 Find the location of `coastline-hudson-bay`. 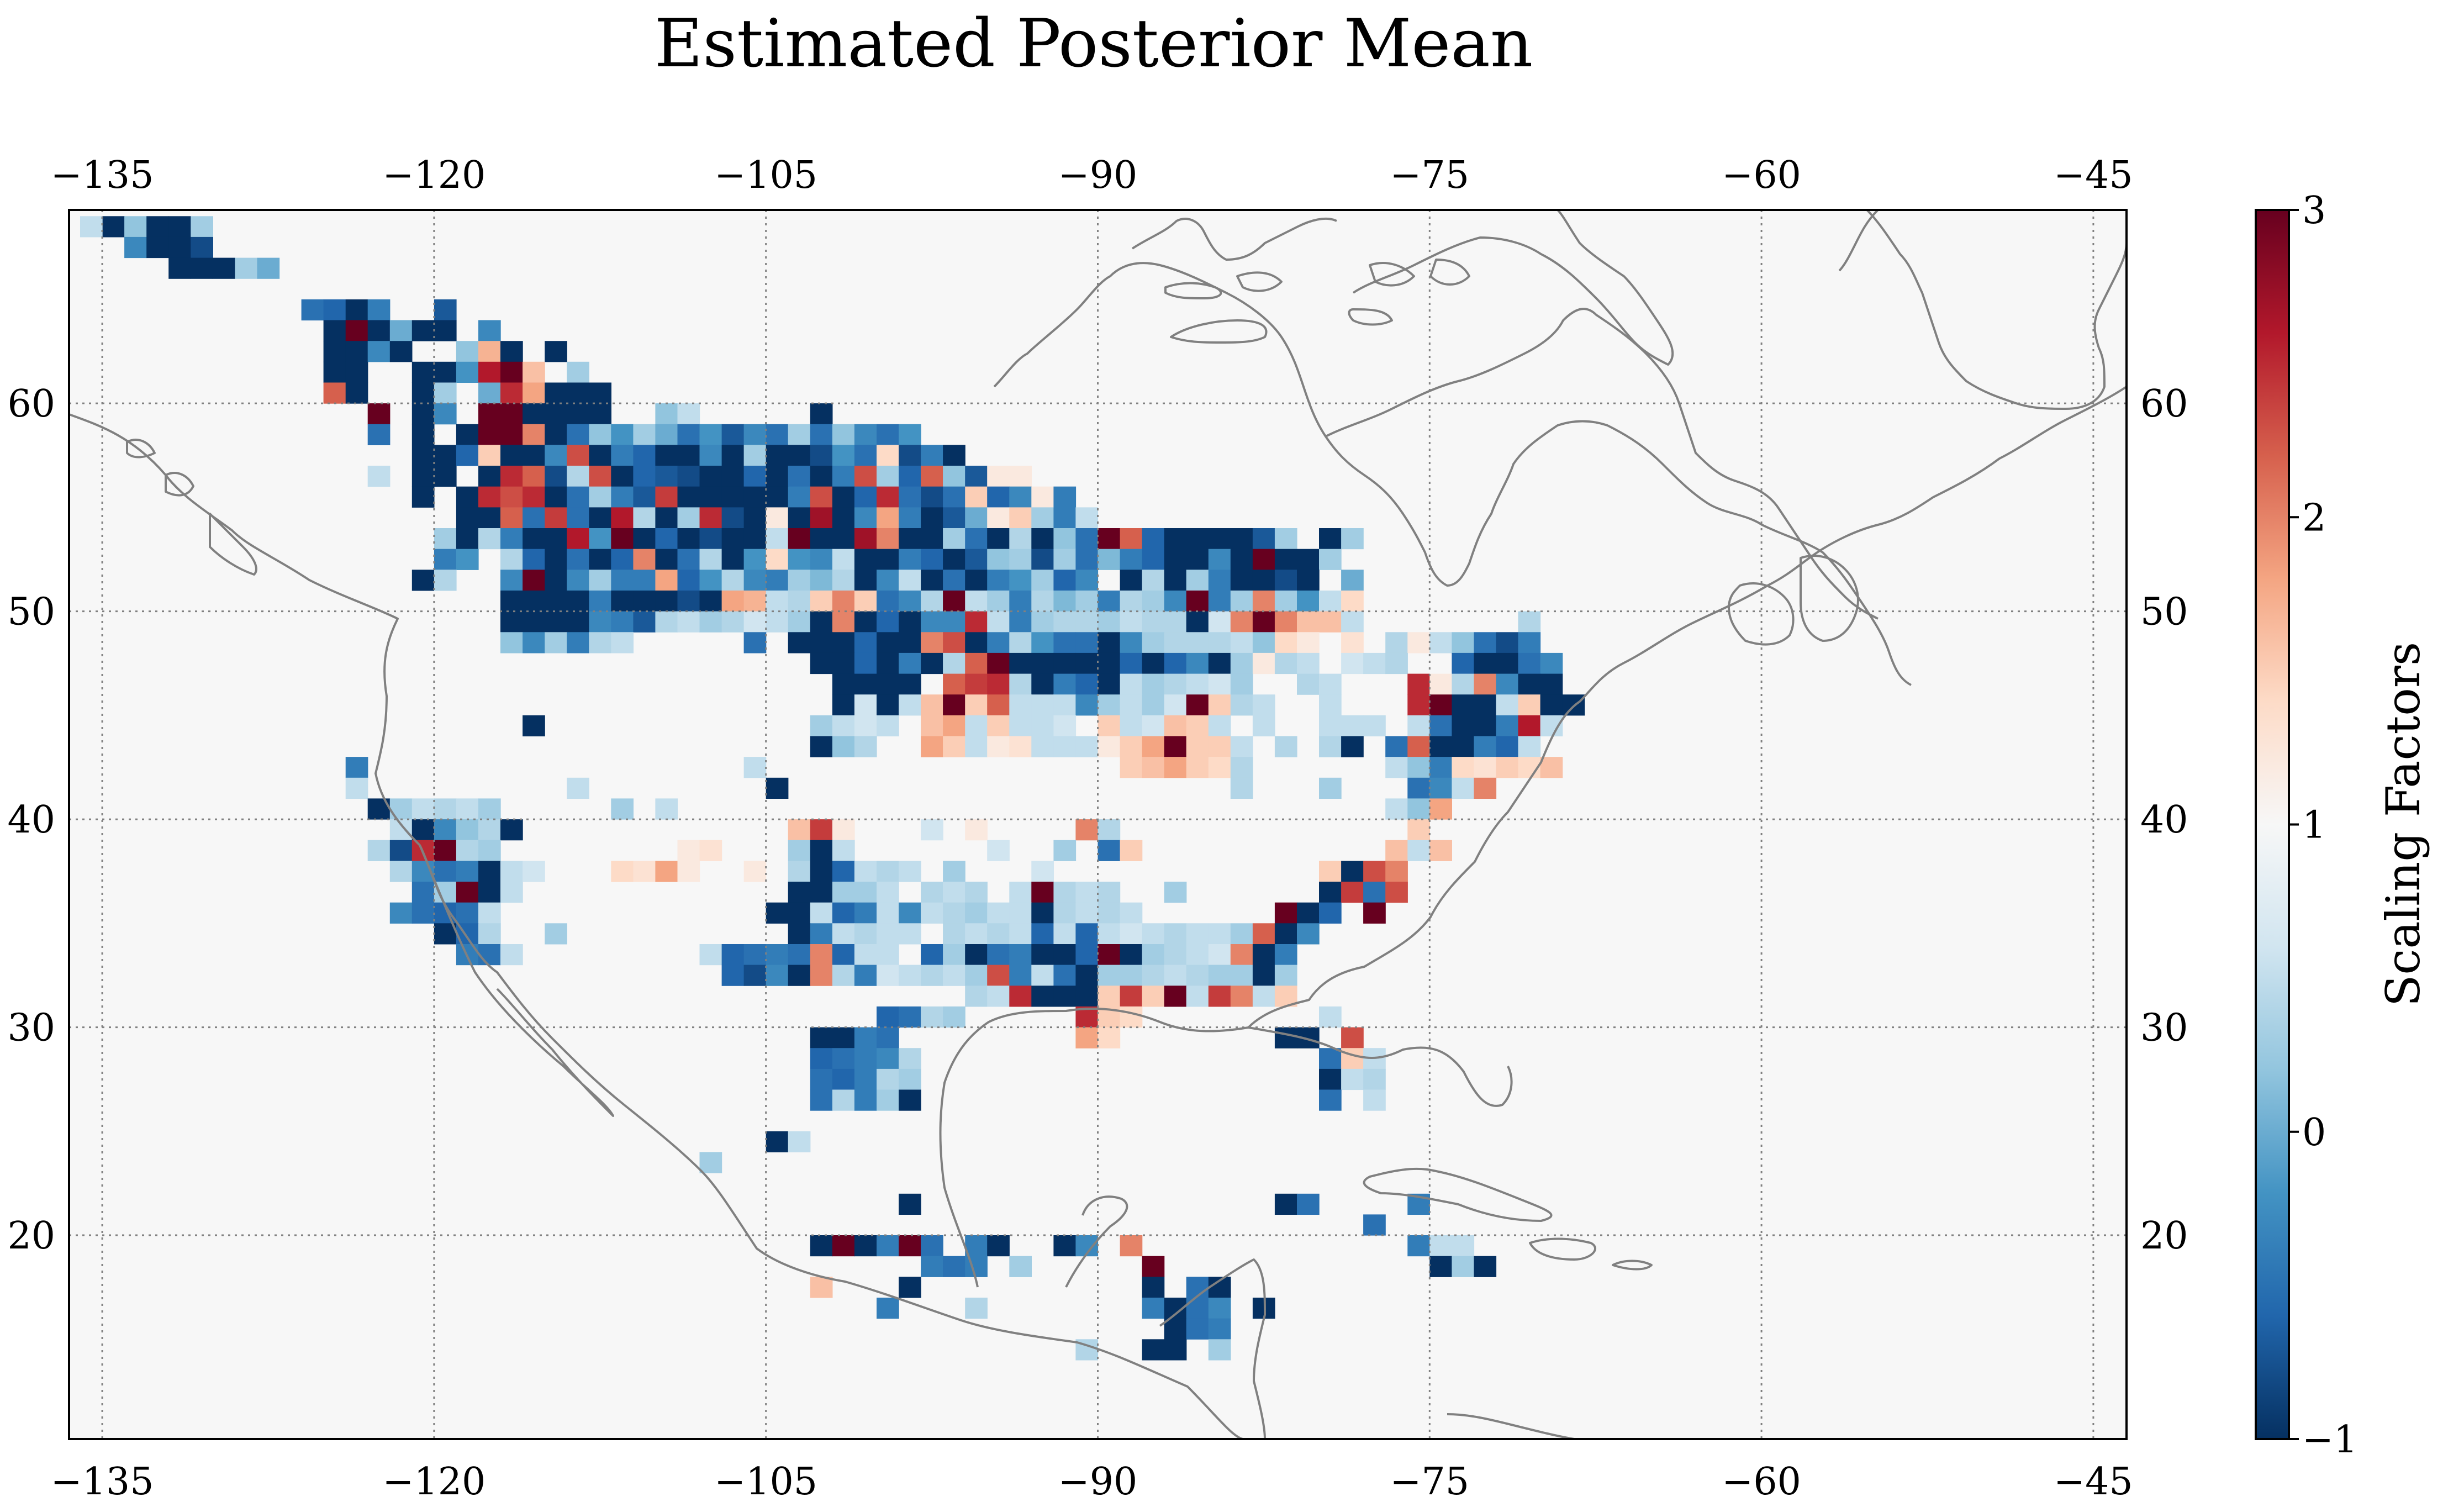

coastline-hudson-bay is located at coordinates (1453, 474).